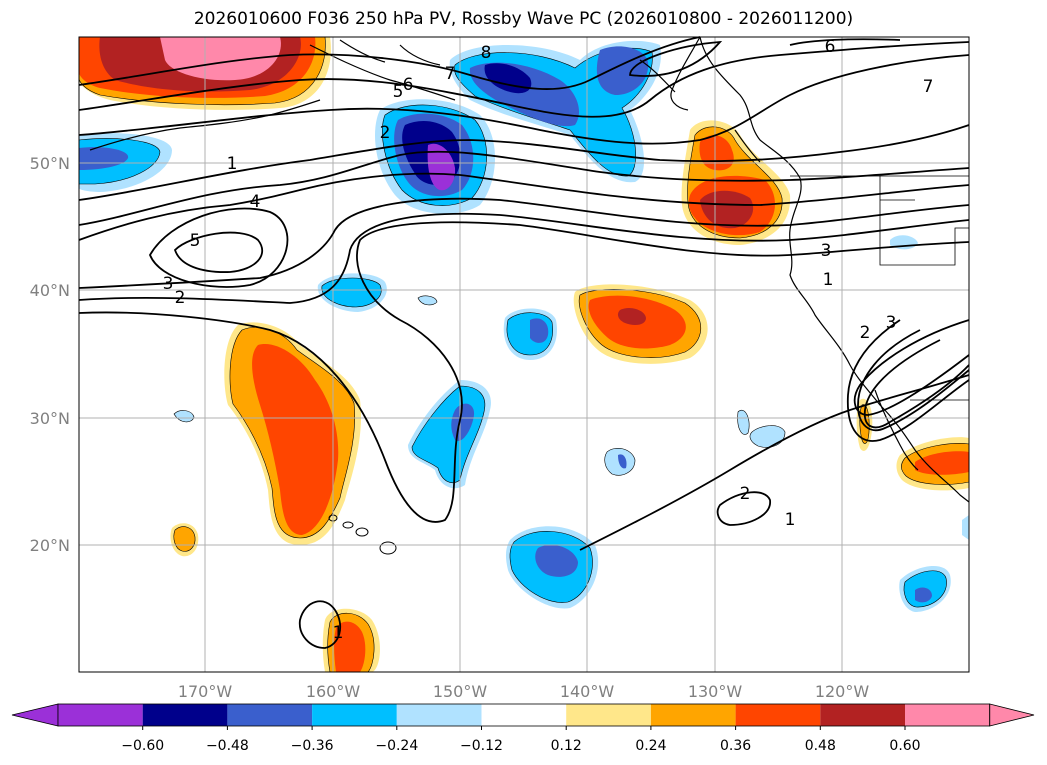 The height and width of the screenshot is (765, 1047). What do you see at coordinates (640, 324) in the screenshot?
I see `anomaly-positive-mid` at bounding box center [640, 324].